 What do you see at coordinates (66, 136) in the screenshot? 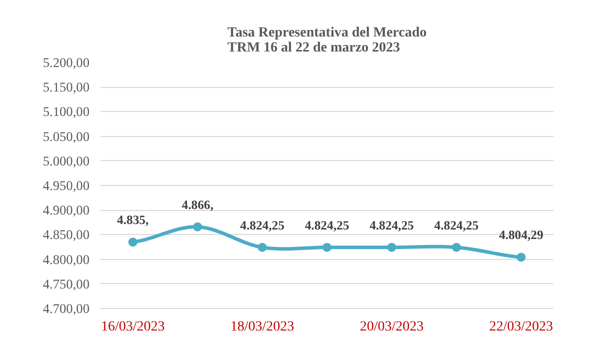
I see `y-tick-label: 5.050,00` at bounding box center [66, 136].